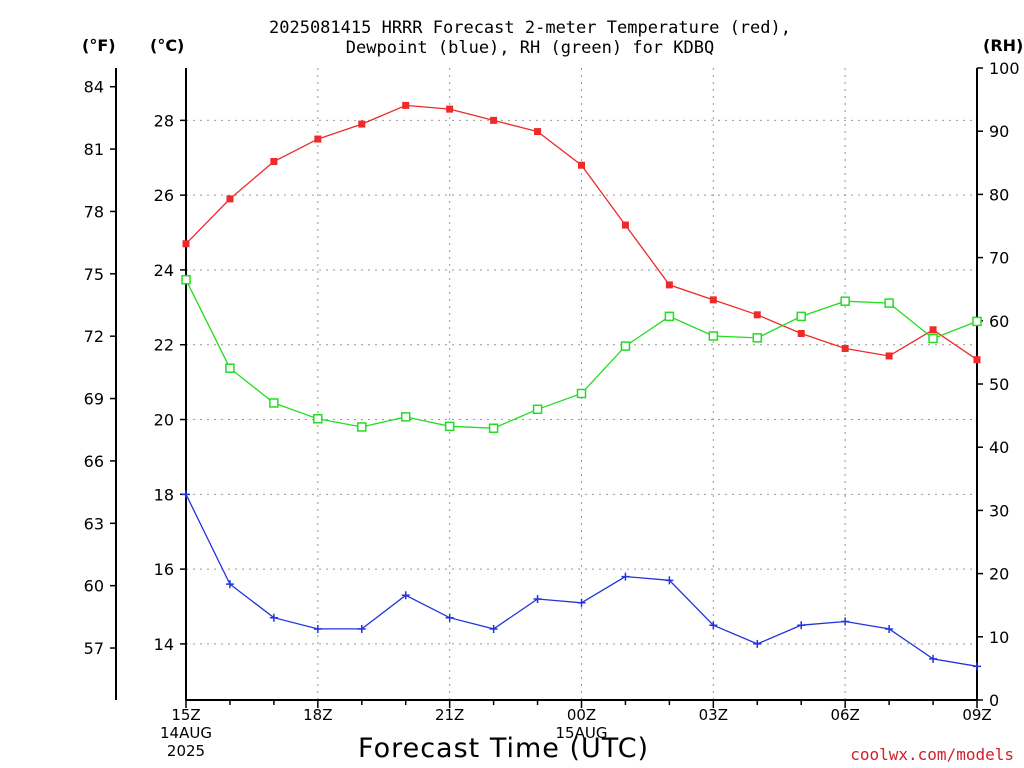 This screenshot has height=768, width=1024. Describe the element at coordinates (164, 644) in the screenshot. I see `celsius-tick-label: 14` at that location.